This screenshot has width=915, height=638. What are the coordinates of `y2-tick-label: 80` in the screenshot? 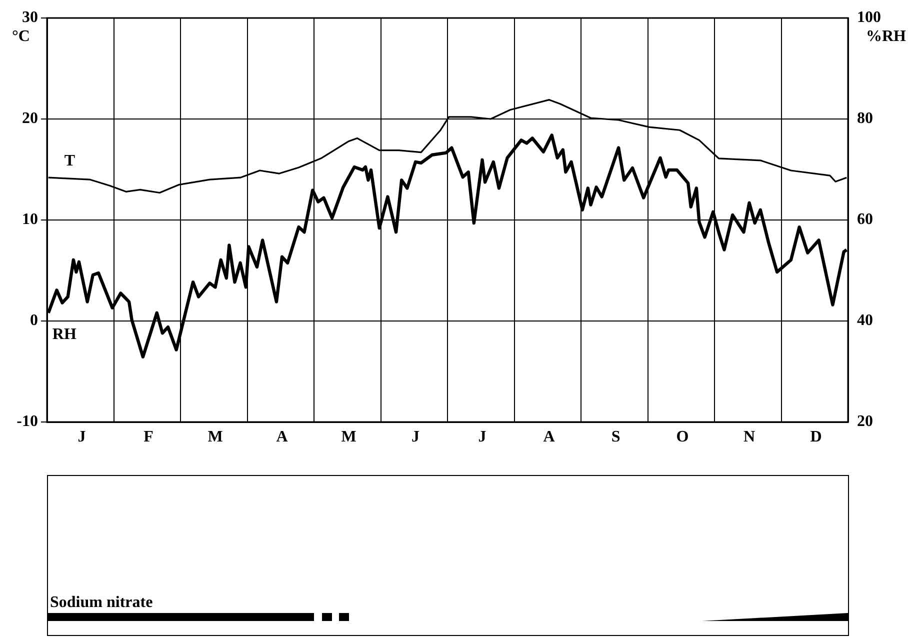 It's located at (865, 119).